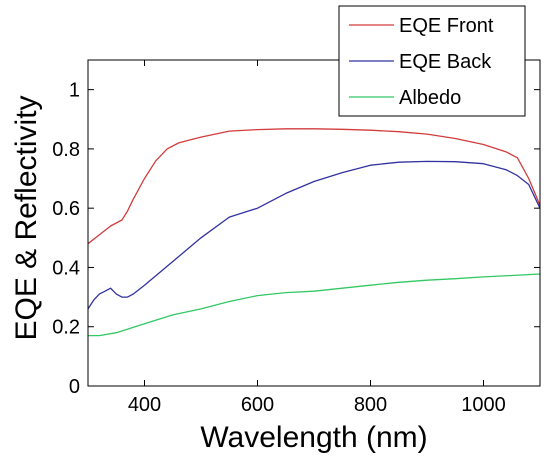  What do you see at coordinates (257, 405) in the screenshot?
I see `x-tick-label: 600` at bounding box center [257, 405].